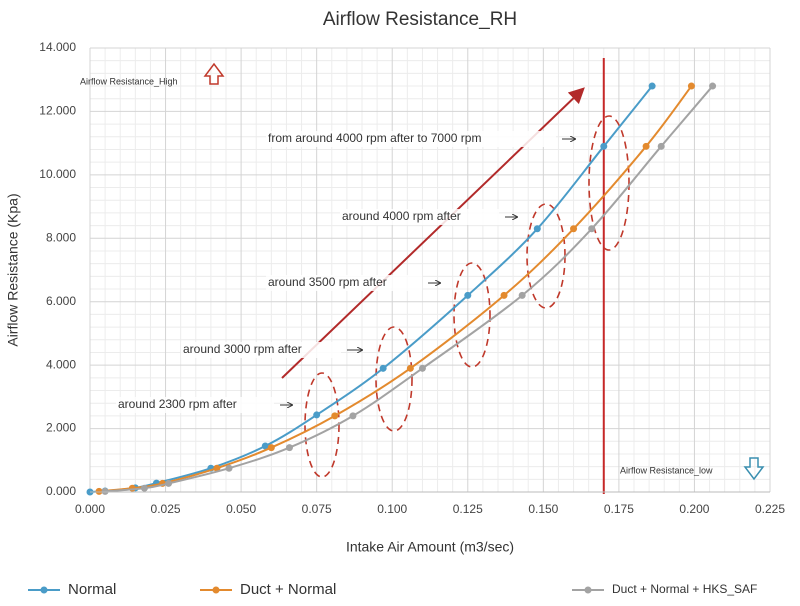 This screenshot has width=800, height=606. Describe the element at coordinates (420, 19) in the screenshot. I see `chart-title: Airflow Resistance_RH` at that location.